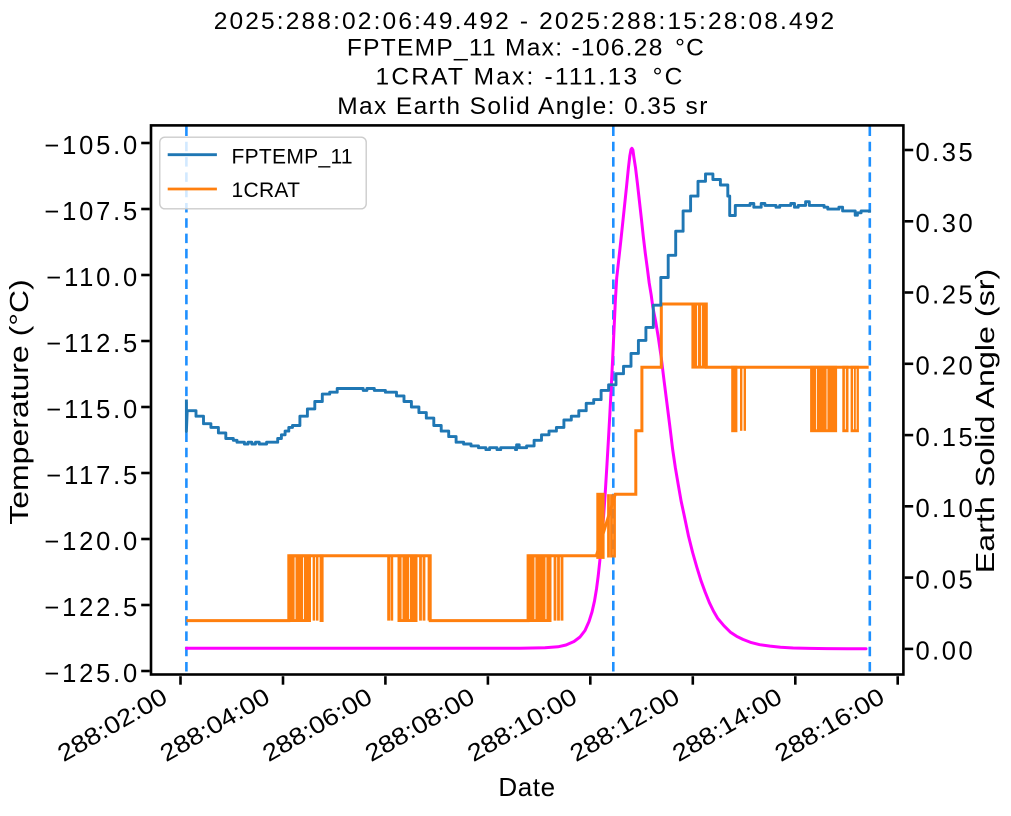 This screenshot has width=1011, height=816. Describe the element at coordinates (530, 77) in the screenshot. I see `svg-text: 1CRAT Max: -111.13 °C` at that location.